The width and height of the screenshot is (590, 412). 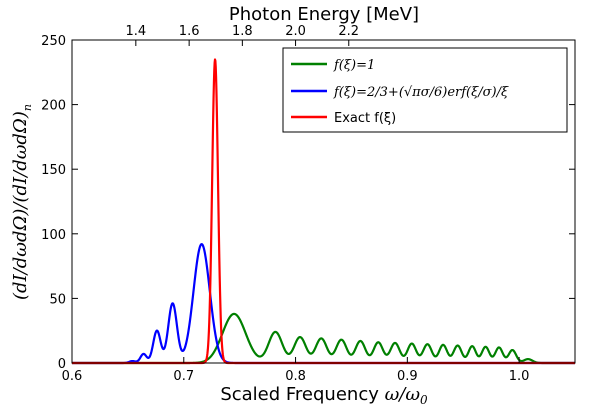 What do you see at coordinates (53, 235) in the screenshot?
I see `y-tick-label: 100` at bounding box center [53, 235].